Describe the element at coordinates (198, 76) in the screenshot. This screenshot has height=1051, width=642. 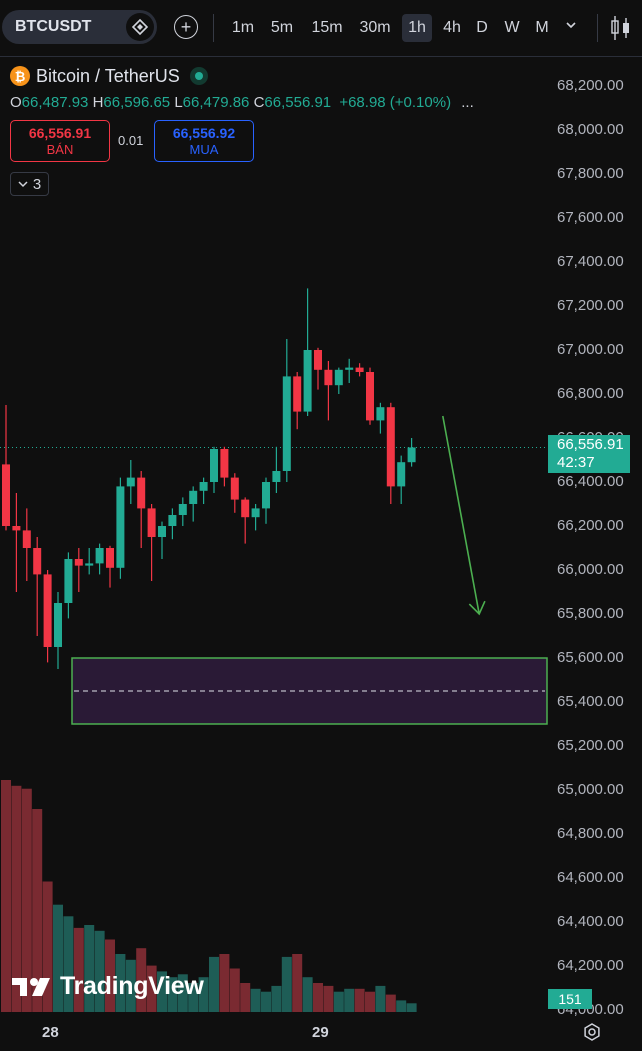
I see `market-open-icon` at that location.